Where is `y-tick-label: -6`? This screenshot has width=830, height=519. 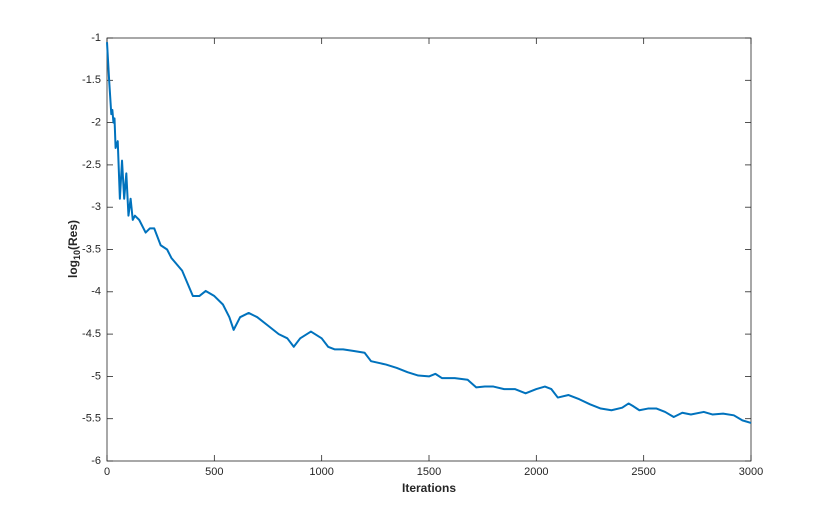
y-tick-label: -6 is located at coordinates (96, 461).